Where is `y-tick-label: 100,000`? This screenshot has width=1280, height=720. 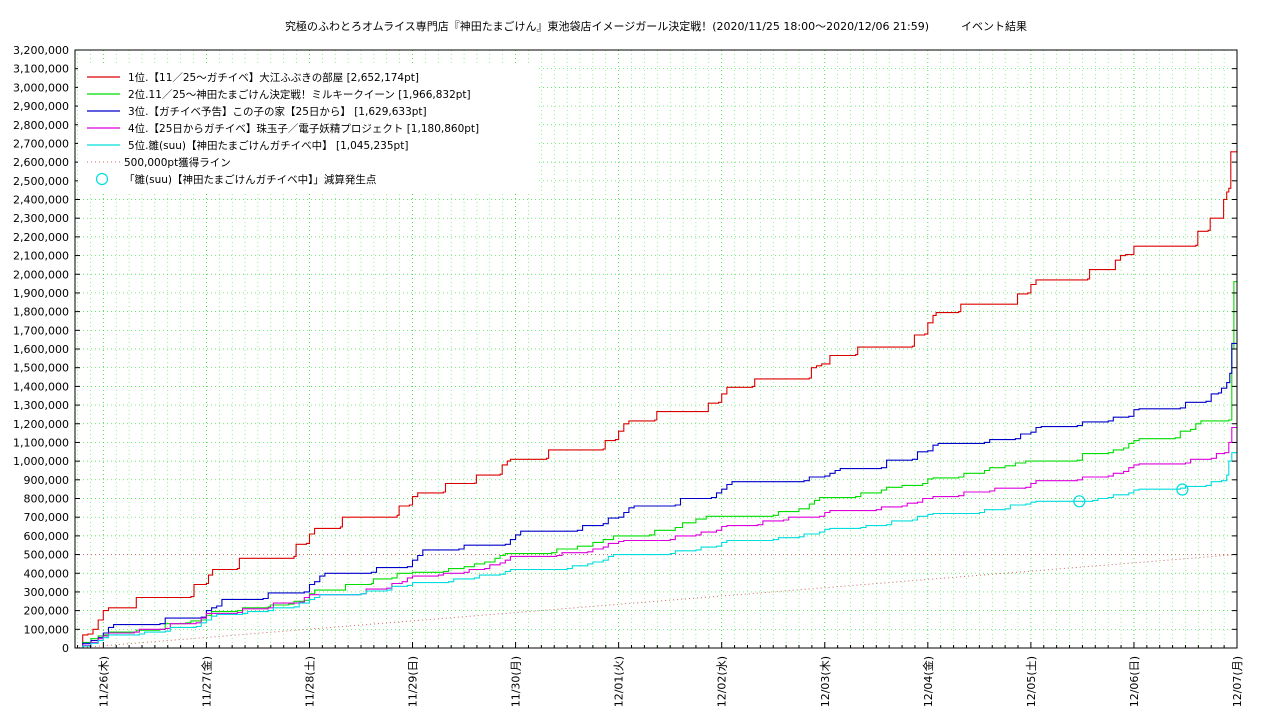
y-tick-label: 100,000 is located at coordinates (47, 629).